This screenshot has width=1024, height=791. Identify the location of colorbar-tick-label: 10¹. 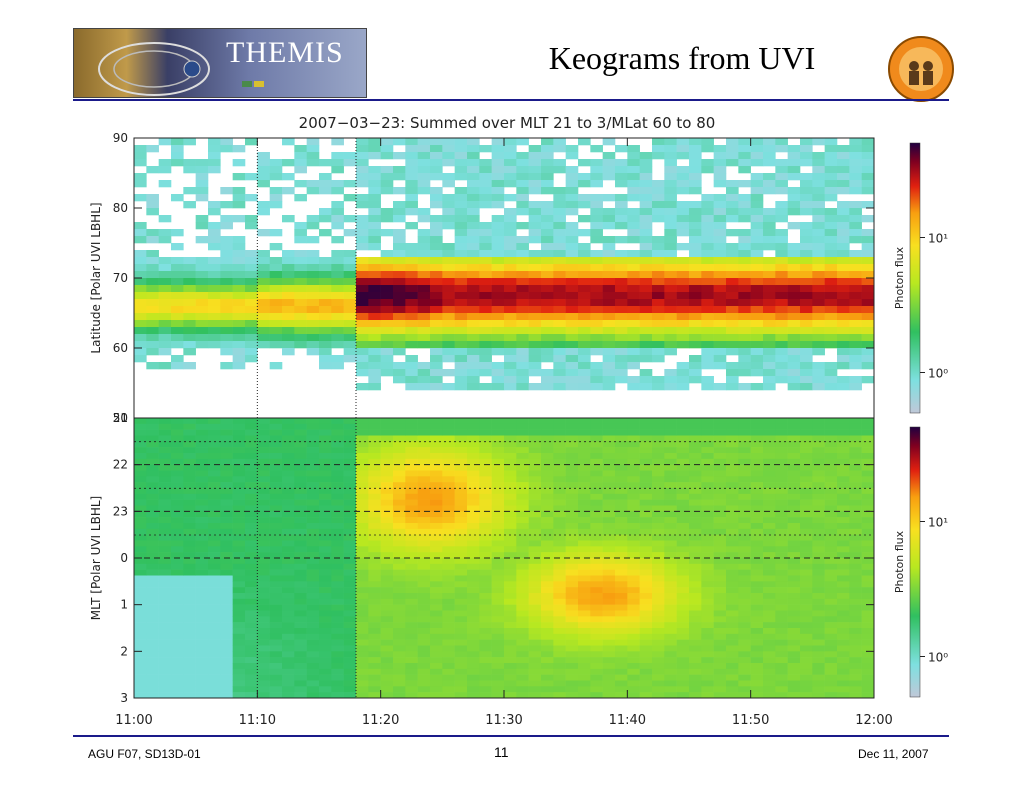
(938, 239).